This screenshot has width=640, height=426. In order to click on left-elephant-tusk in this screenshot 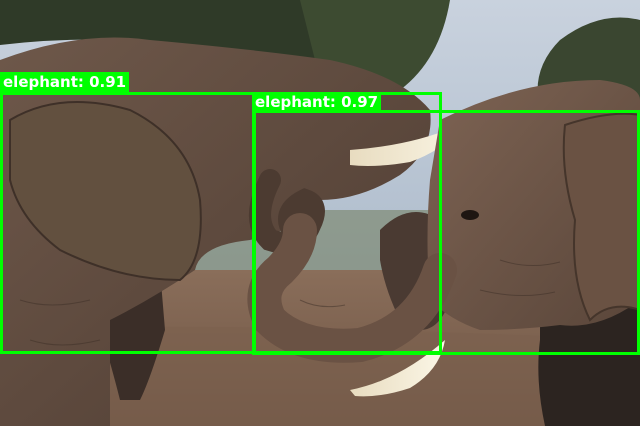, I will do `click(410, 143)`.